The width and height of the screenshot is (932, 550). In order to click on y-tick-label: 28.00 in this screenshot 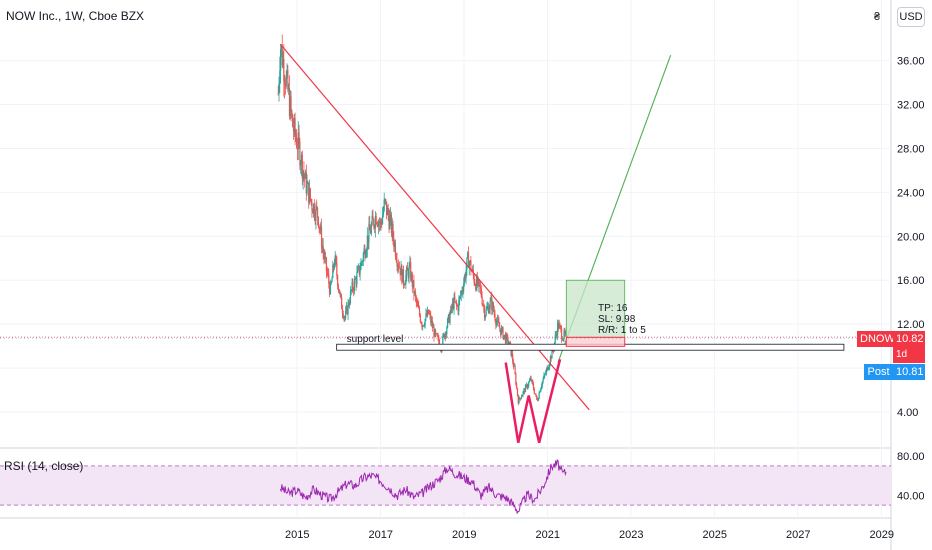, I will do `click(911, 149)`.